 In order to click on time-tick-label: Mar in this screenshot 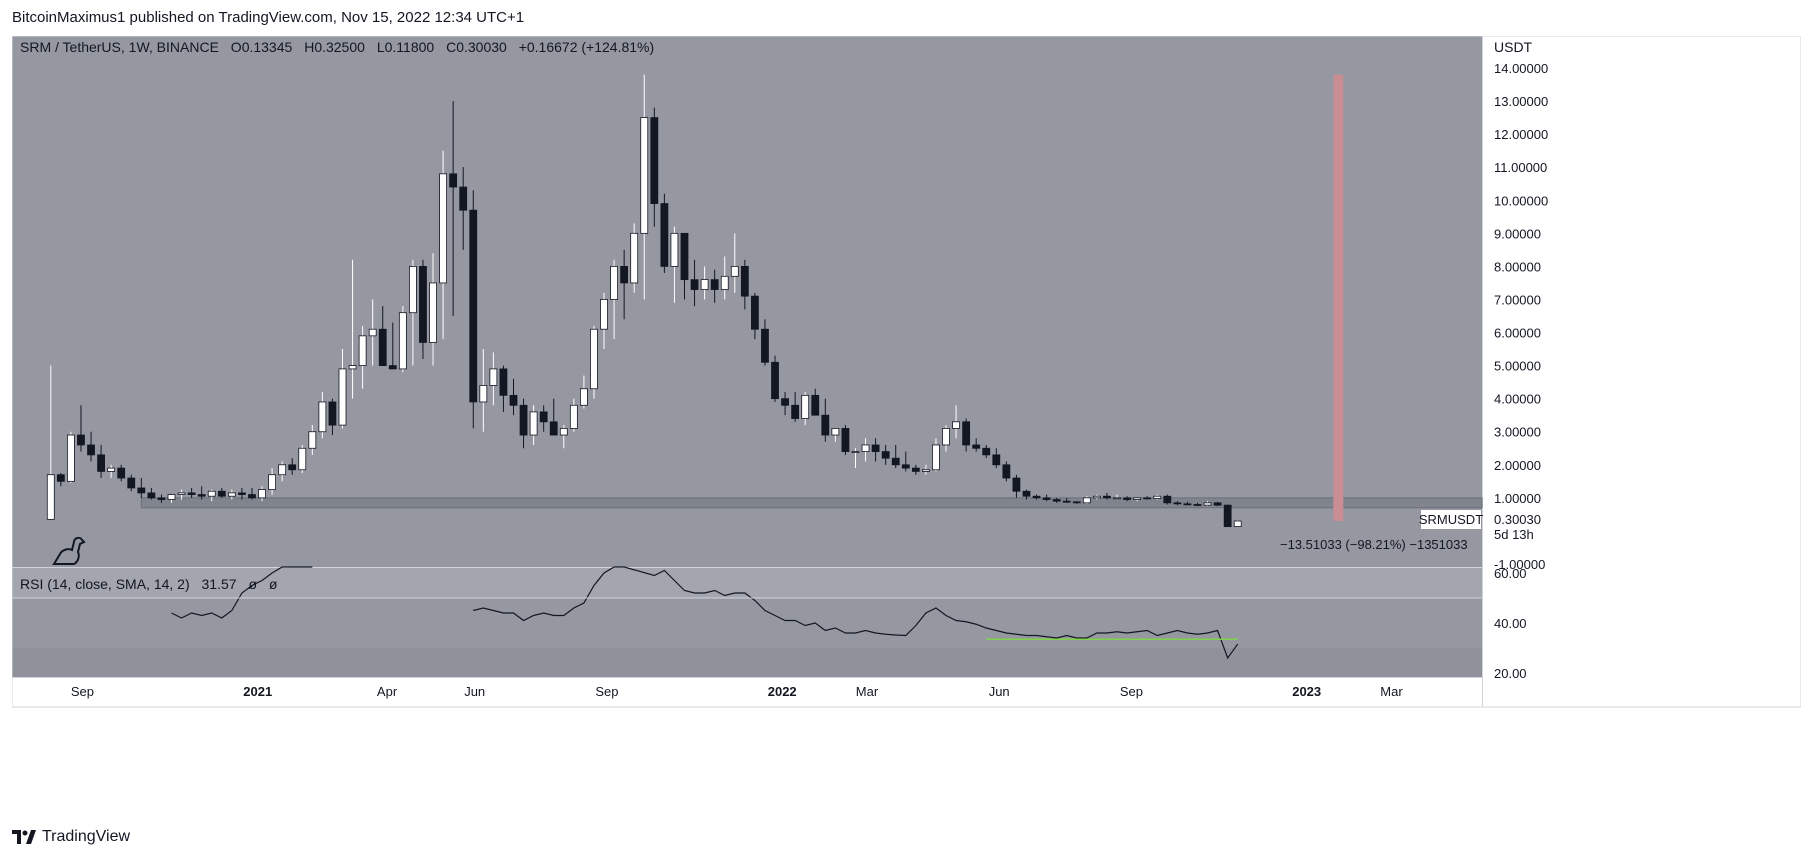, I will do `click(867, 691)`.